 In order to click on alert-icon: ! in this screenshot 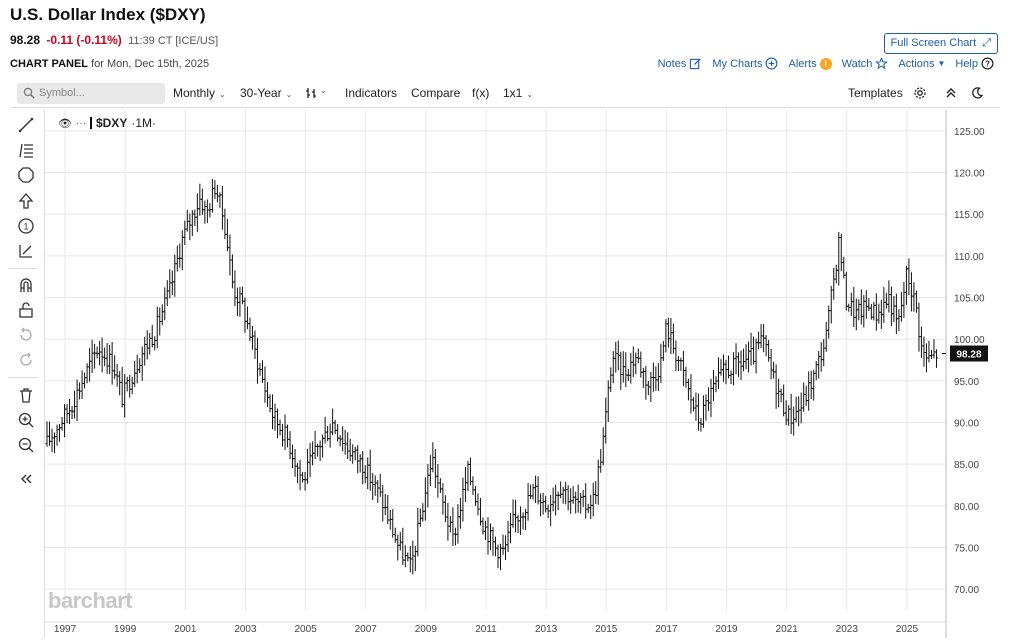, I will do `click(825, 63)`.